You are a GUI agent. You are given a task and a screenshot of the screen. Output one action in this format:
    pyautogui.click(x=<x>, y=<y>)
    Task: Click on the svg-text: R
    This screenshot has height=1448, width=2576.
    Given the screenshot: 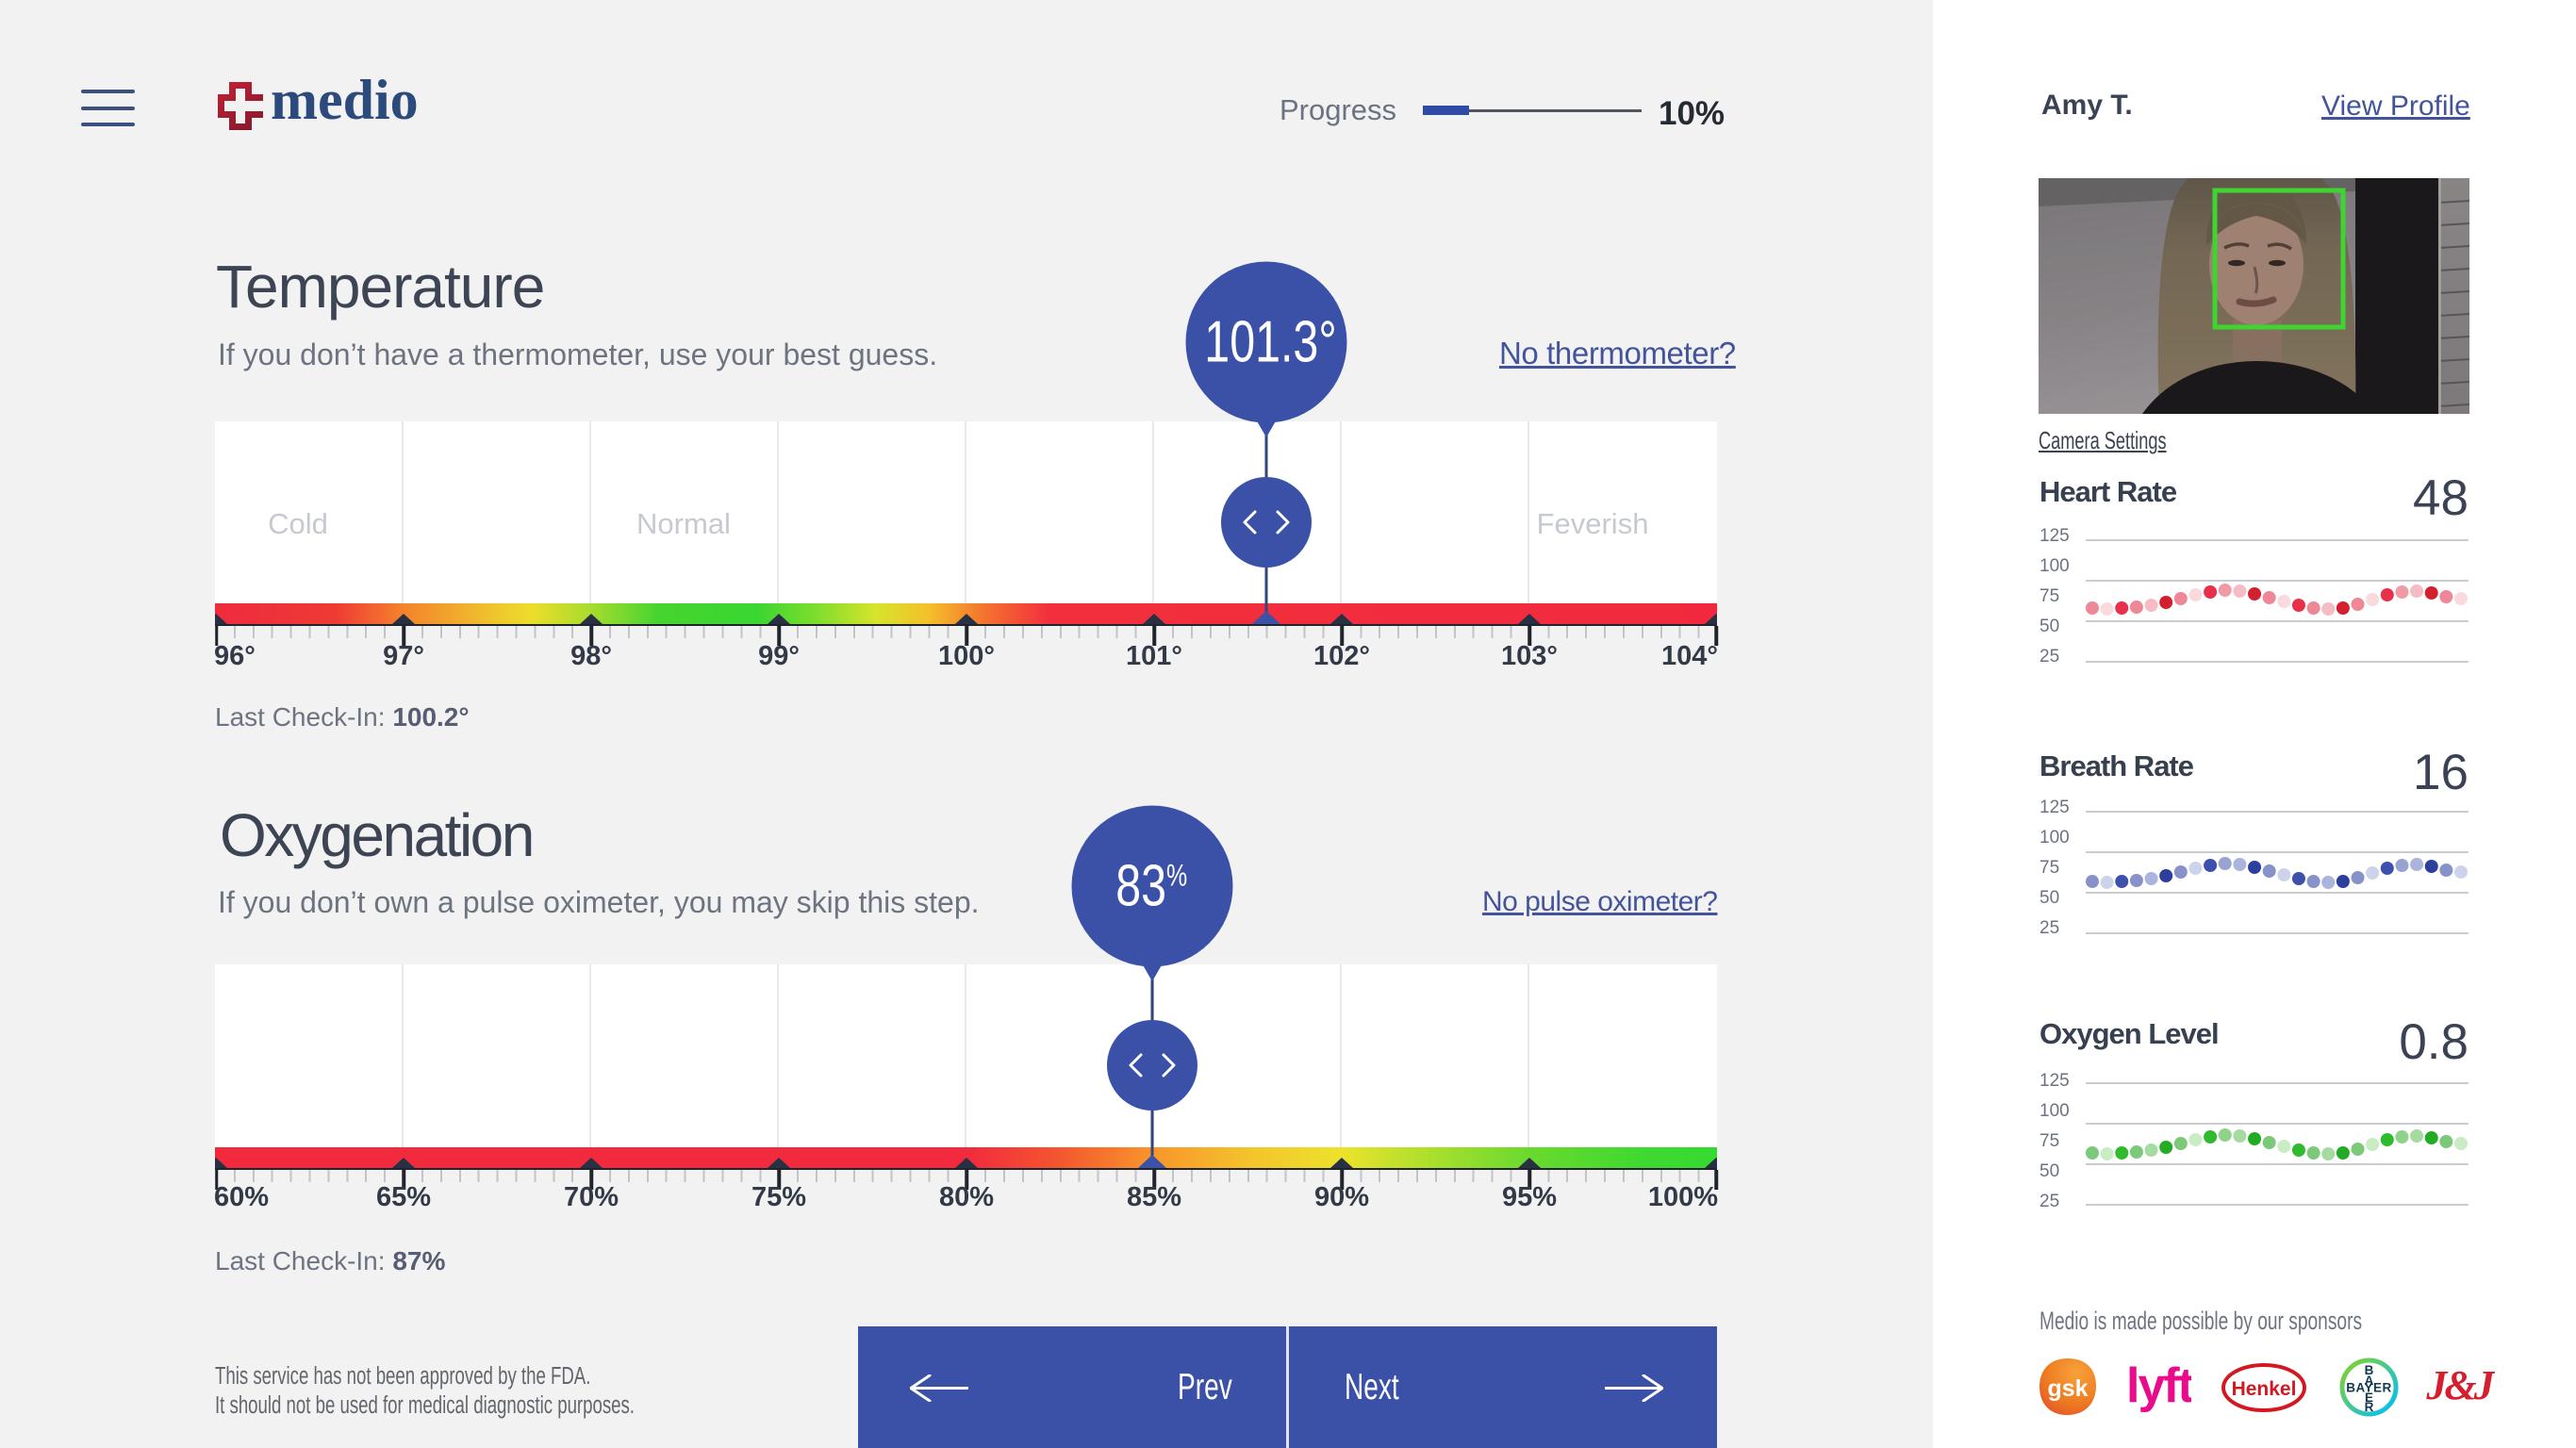 What is the action you would take?
    pyautogui.click(x=2369, y=1407)
    